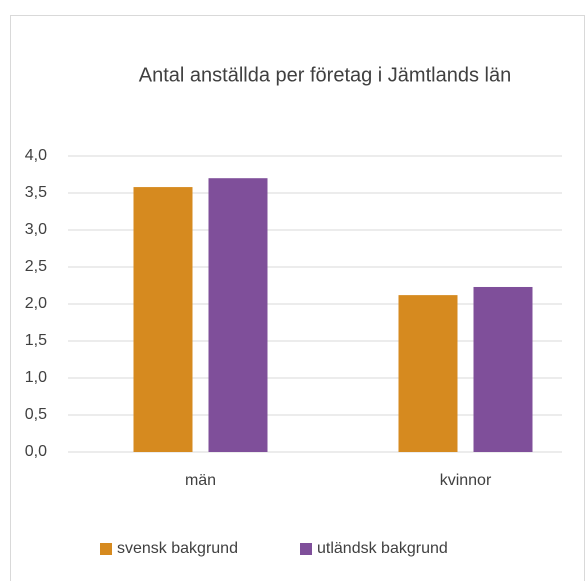 The width and height of the screenshot is (585, 581). Describe the element at coordinates (36, 340) in the screenshot. I see `y-tick-label: 1,5` at that location.